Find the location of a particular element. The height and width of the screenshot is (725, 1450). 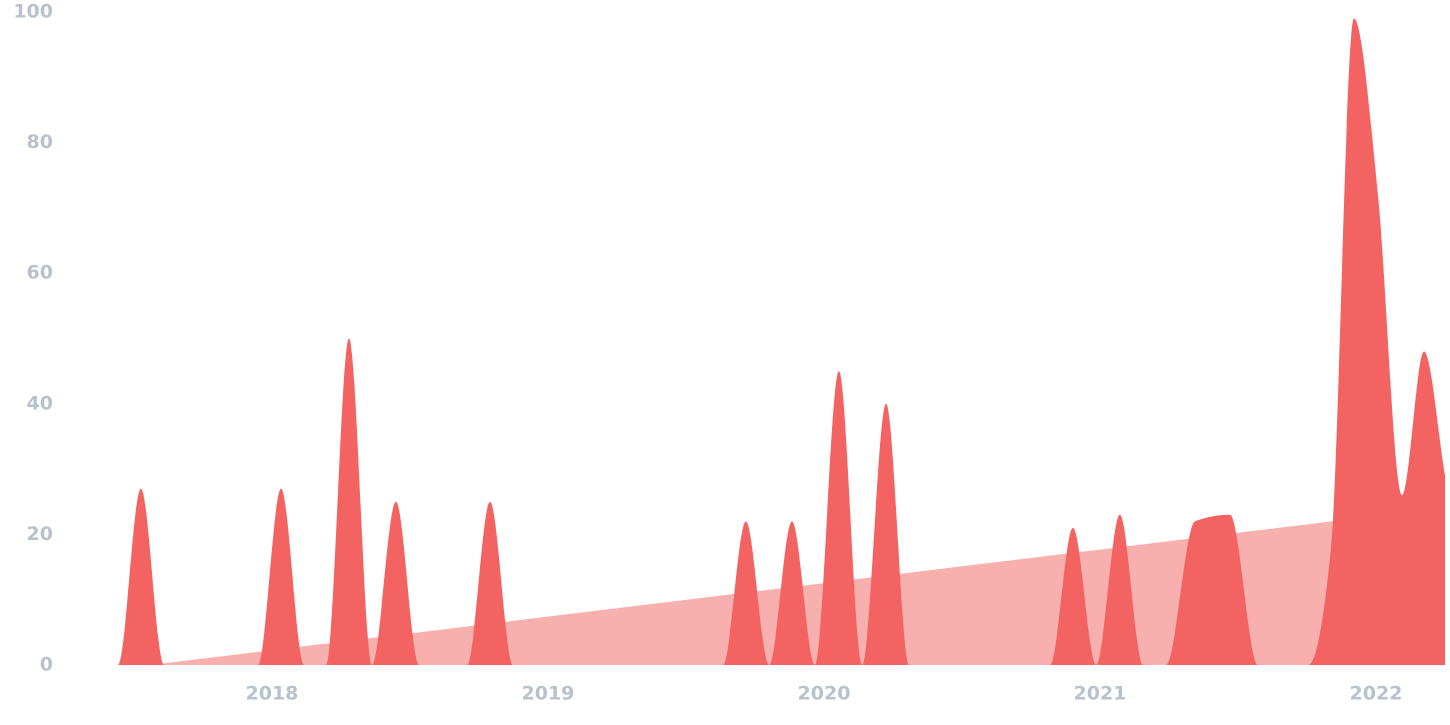

x-tick-label: 2019 is located at coordinates (548, 694).